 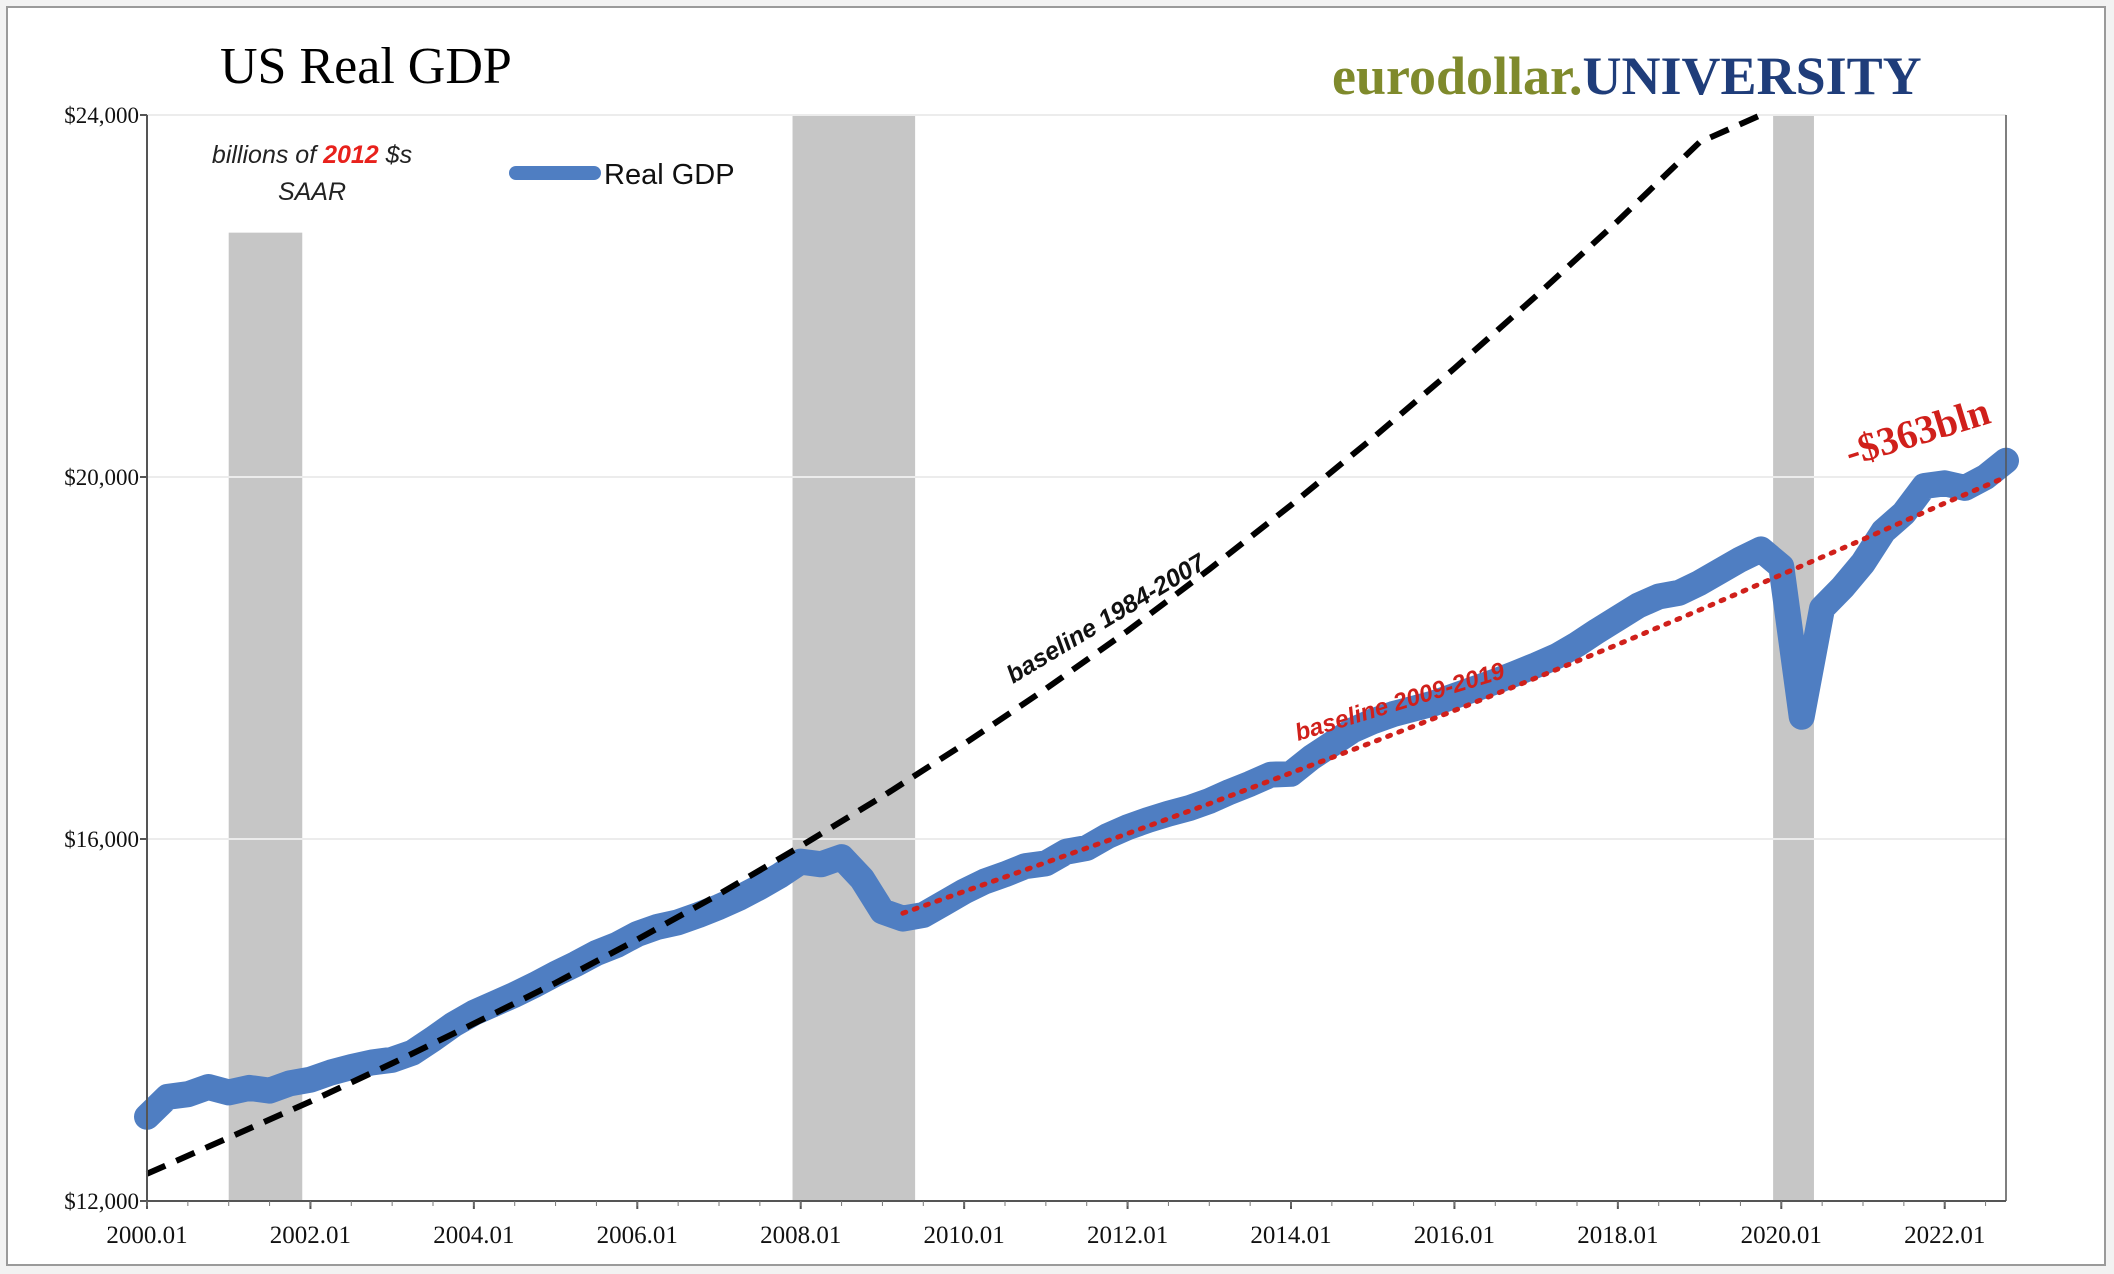 What do you see at coordinates (101, 1201) in the screenshot?
I see `y-tick-label: $12,000` at bounding box center [101, 1201].